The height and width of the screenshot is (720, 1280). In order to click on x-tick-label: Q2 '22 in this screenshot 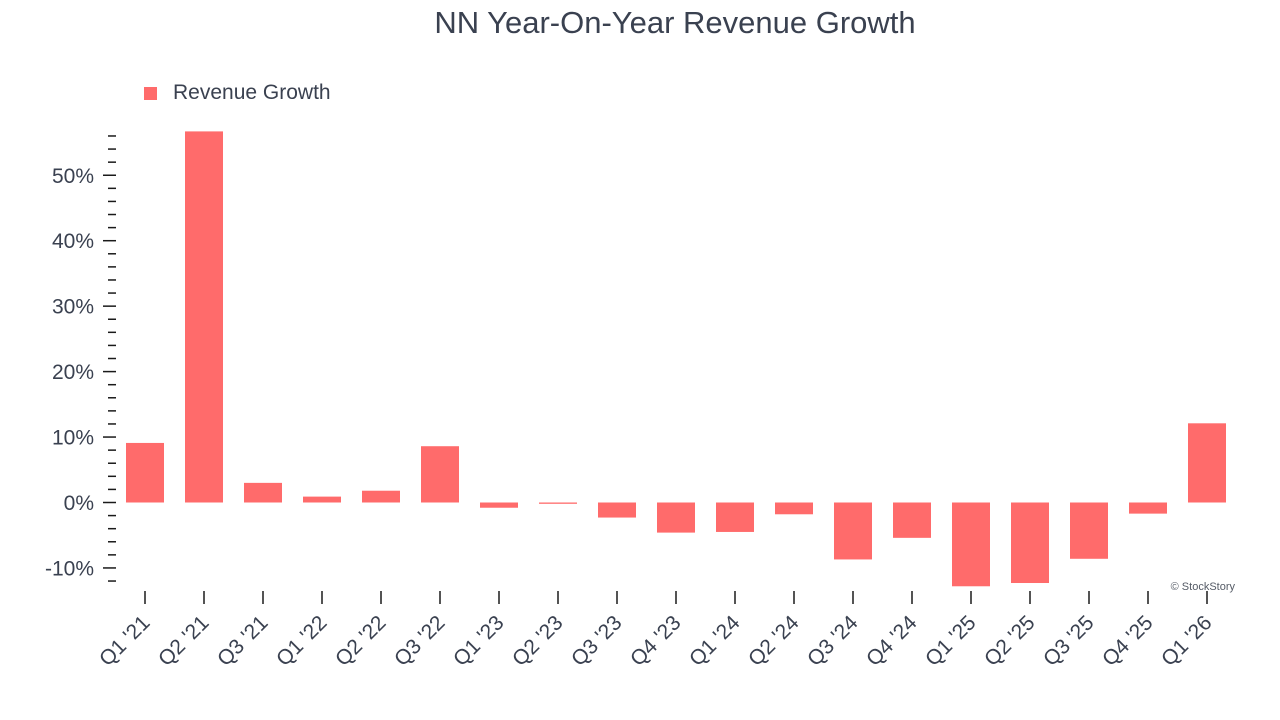, I will do `click(361, 641)`.